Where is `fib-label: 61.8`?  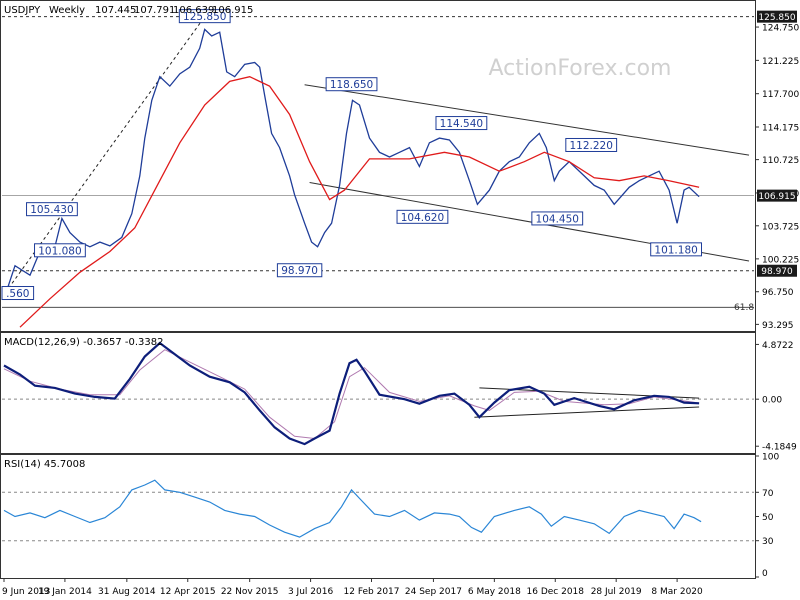 fib-label: 61.8 is located at coordinates (744, 308).